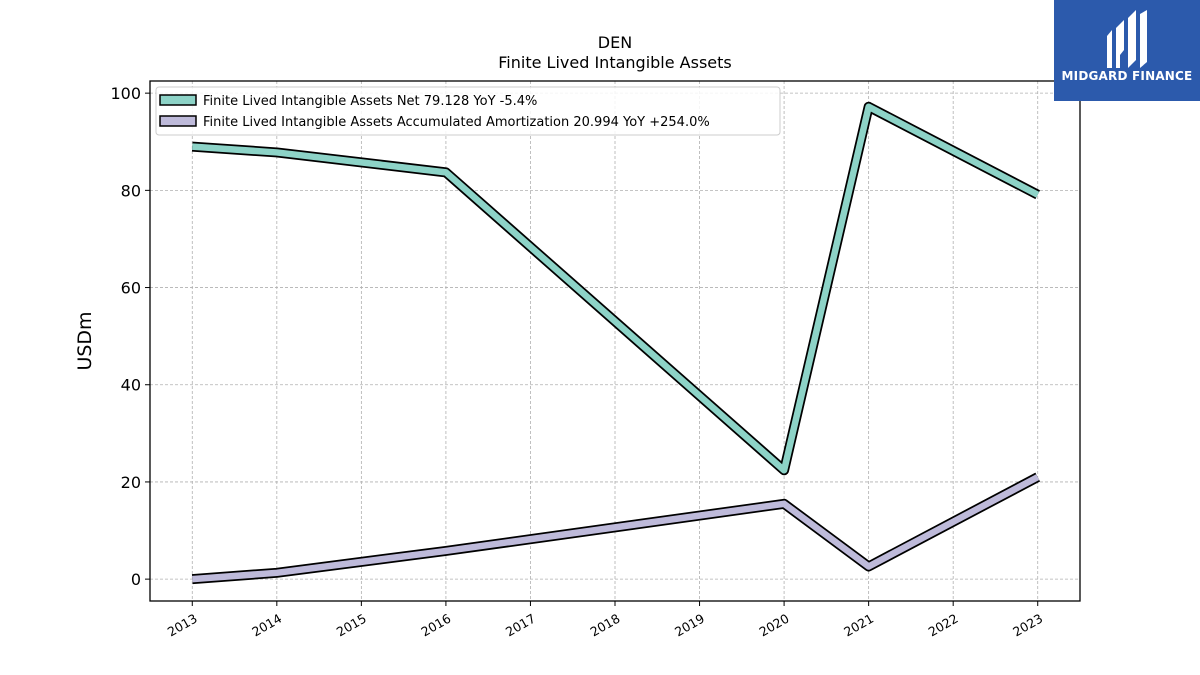 The image size is (1200, 675). What do you see at coordinates (266, 625) in the screenshot?
I see `x-tick-label: 2014` at bounding box center [266, 625].